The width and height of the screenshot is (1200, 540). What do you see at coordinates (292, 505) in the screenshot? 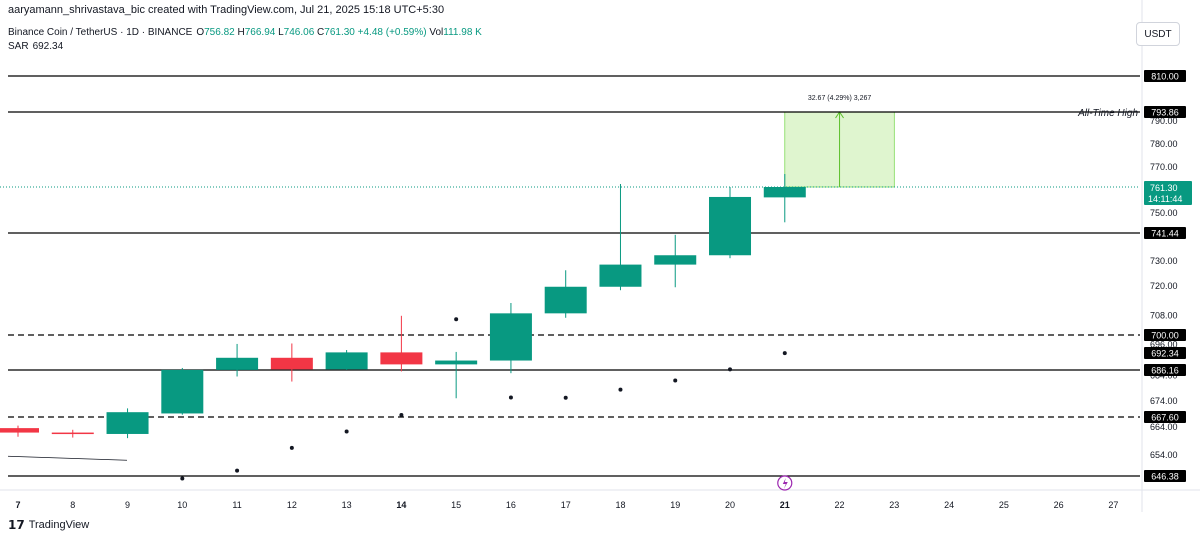
I see `x-tick-label: 12` at bounding box center [292, 505].